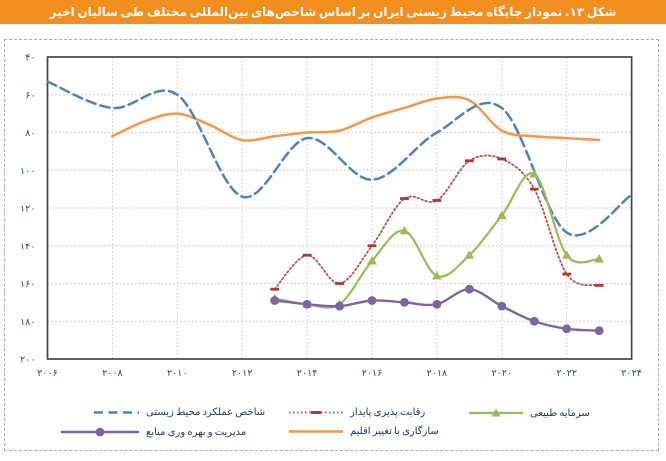 This screenshot has width=666, height=461. I want to click on x-axis-tick-label: ۲۰۱۲, so click(242, 373).